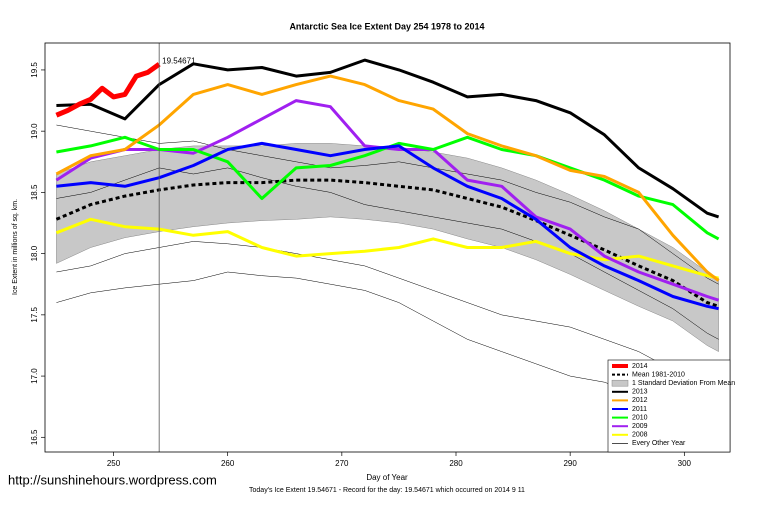  Describe the element at coordinates (640, 400) in the screenshot. I see `legend-label: 2012` at that location.